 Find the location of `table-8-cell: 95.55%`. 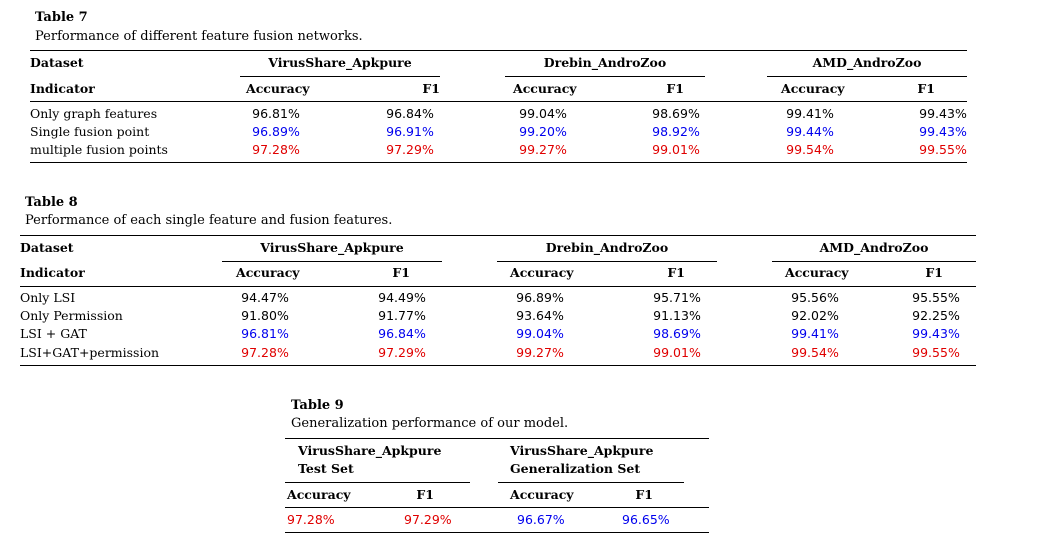

table-8-cell: 95.55% is located at coordinates (936, 297).